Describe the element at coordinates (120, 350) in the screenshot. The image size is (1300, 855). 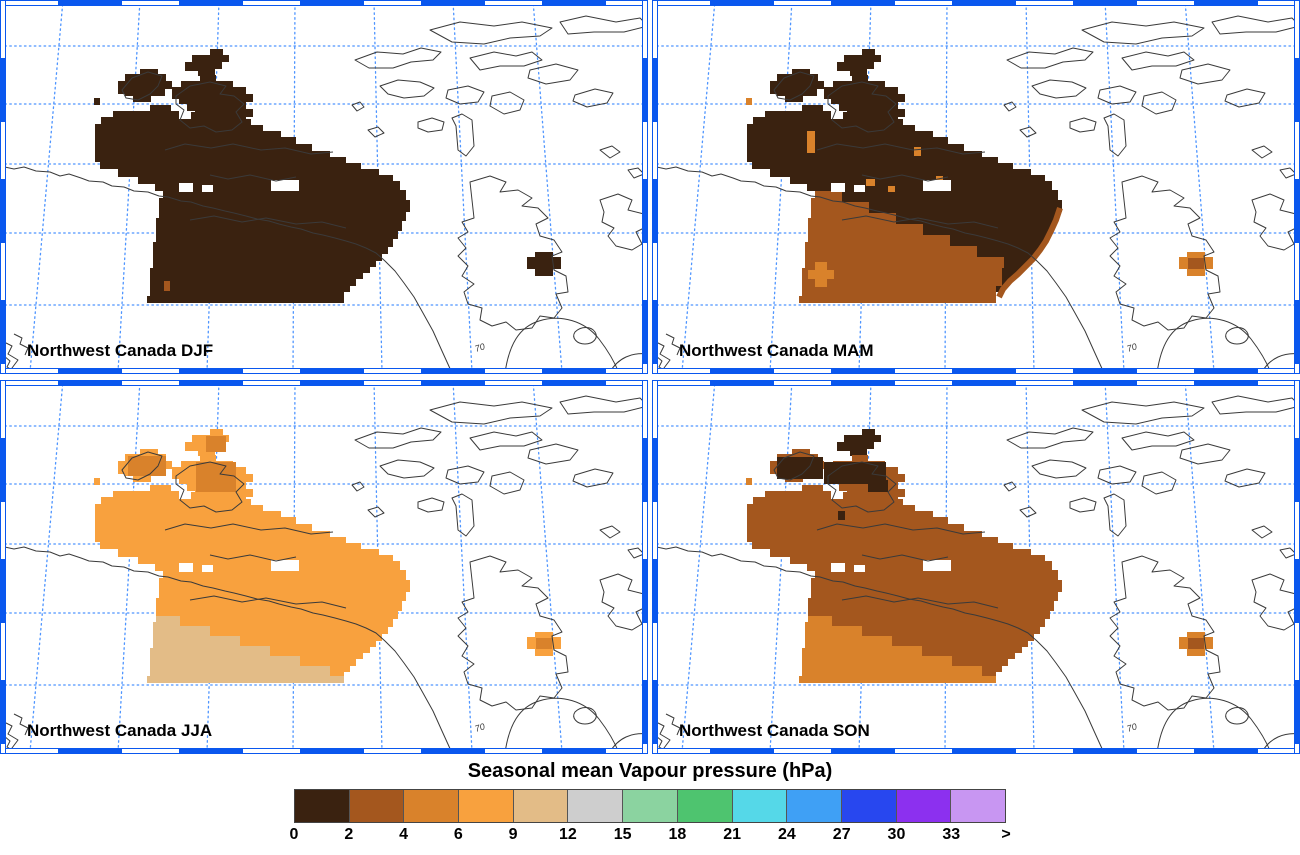
I see `panel-title-djf: Northwest Canada DJF` at that location.